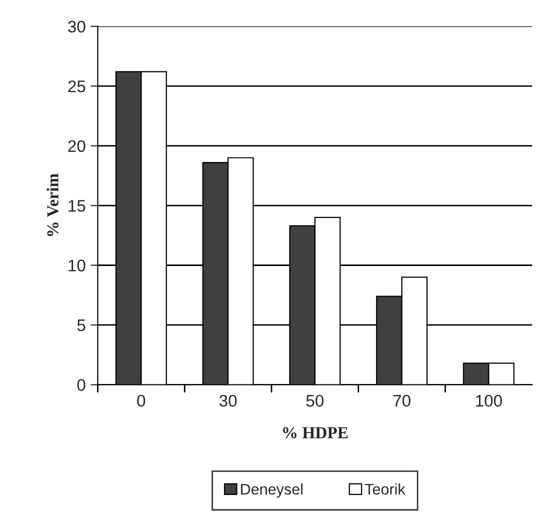 This screenshot has height=527, width=543. Describe the element at coordinates (489, 400) in the screenshot. I see `x-tick-label: 100` at that location.